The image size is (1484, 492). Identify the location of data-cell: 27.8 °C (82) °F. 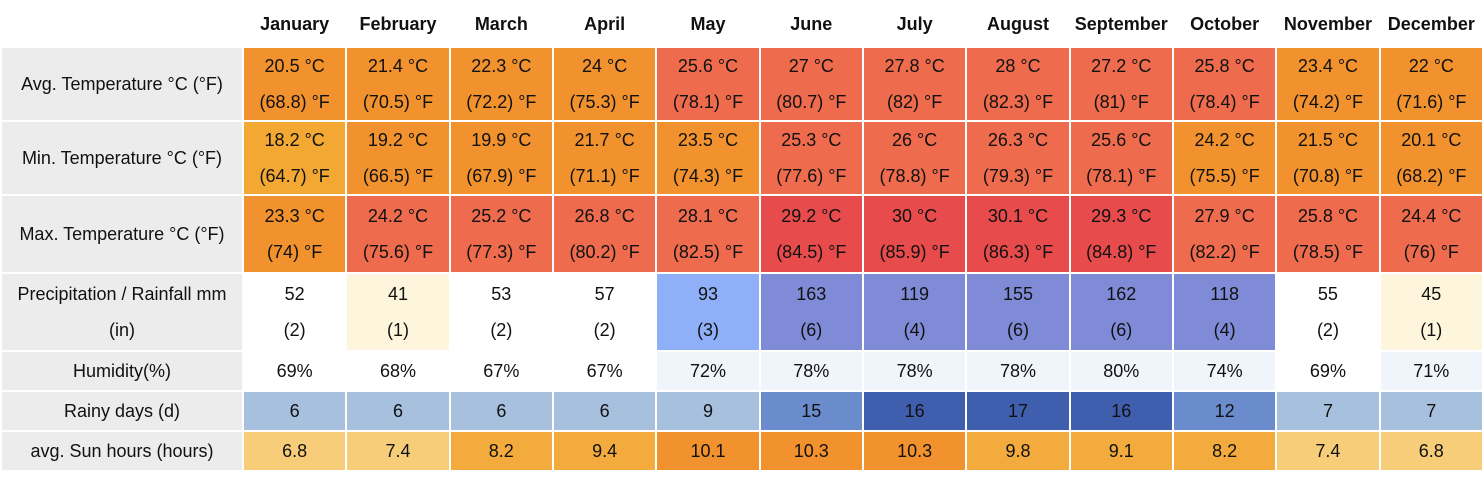
(914, 84).